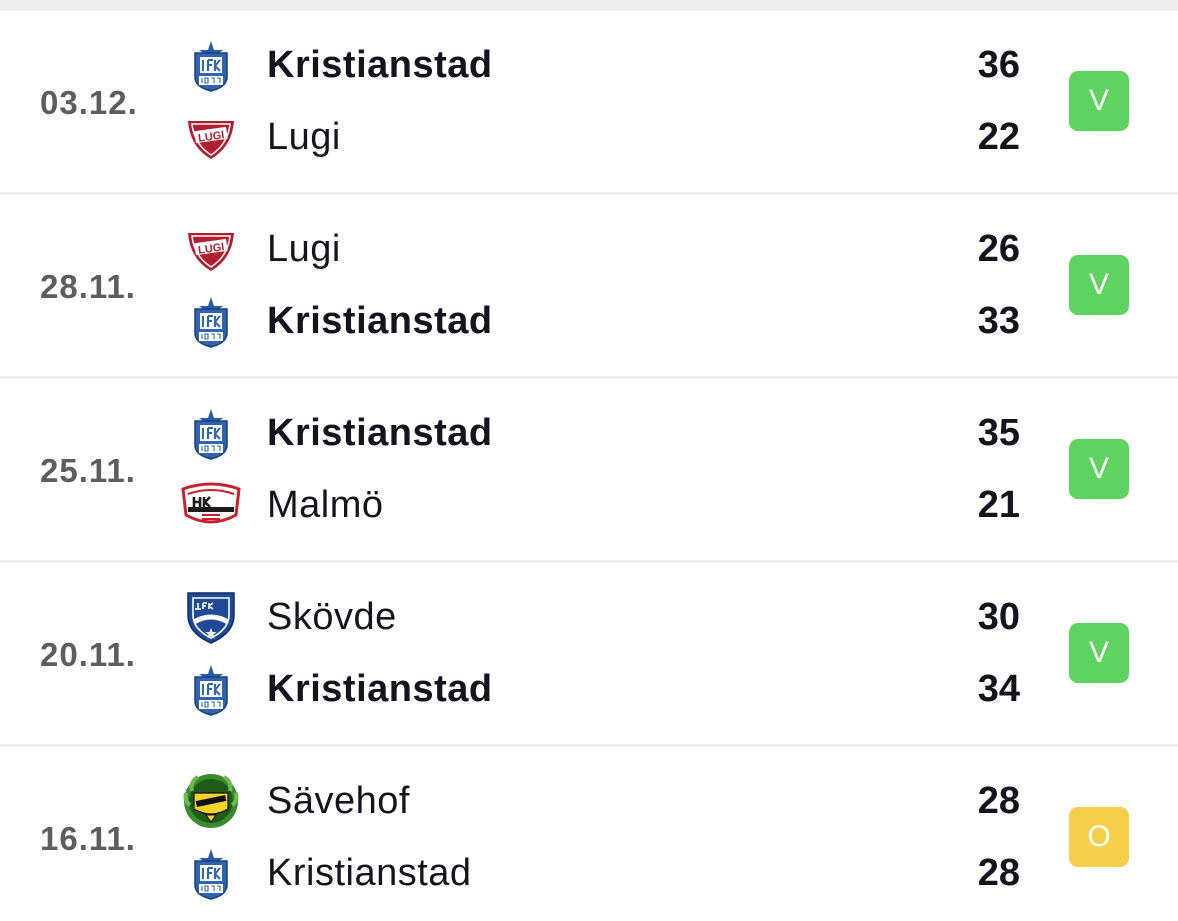 This screenshot has height=921, width=1178. Describe the element at coordinates (589, 873) in the screenshot. I see `away-team-row: Kristianstad 28` at that location.